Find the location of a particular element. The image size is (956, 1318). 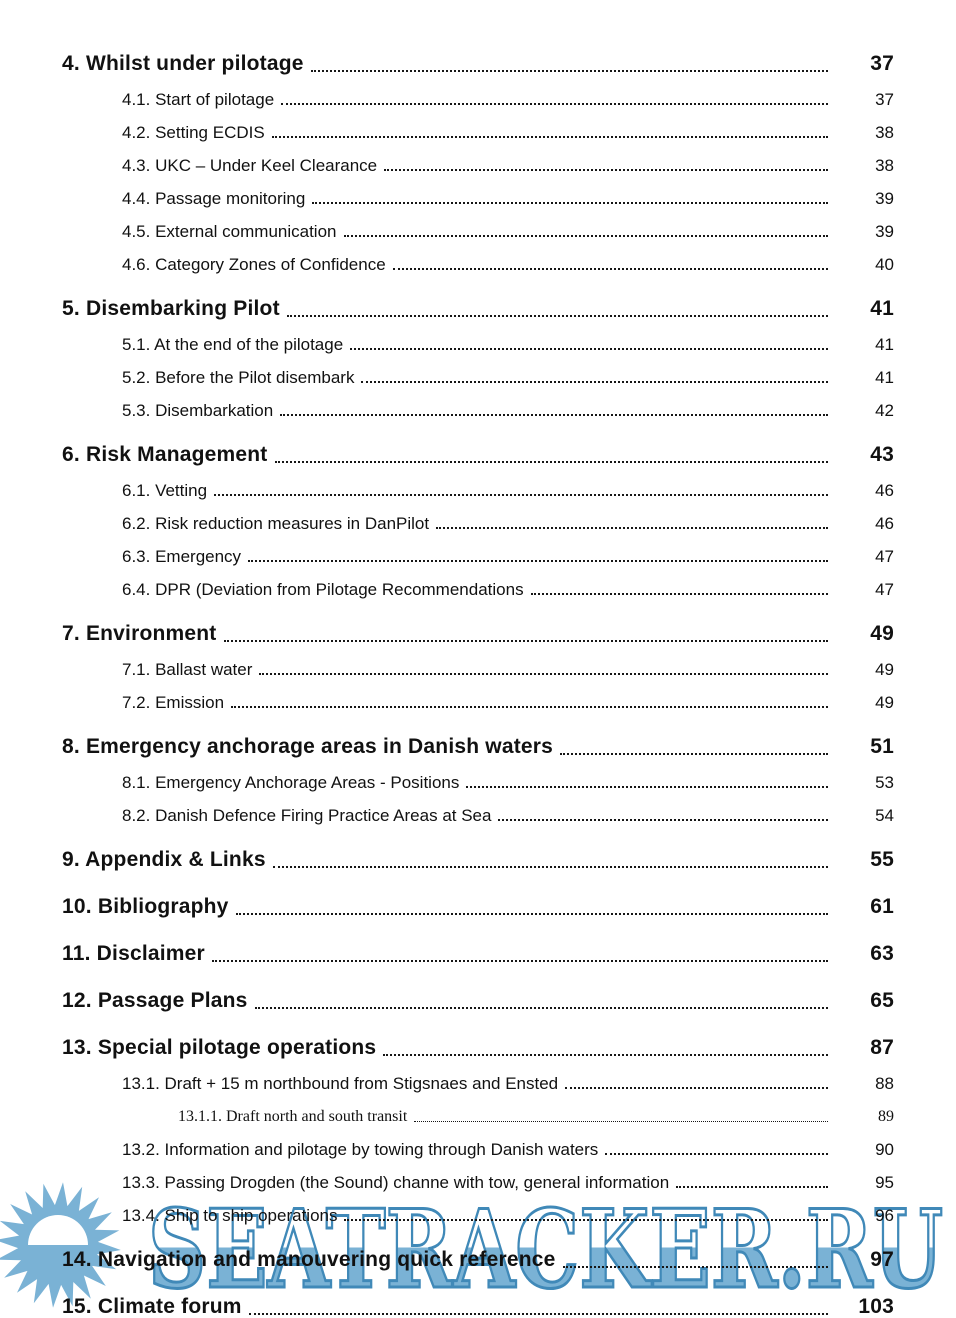

page-number: 88 is located at coordinates (884, 1083).